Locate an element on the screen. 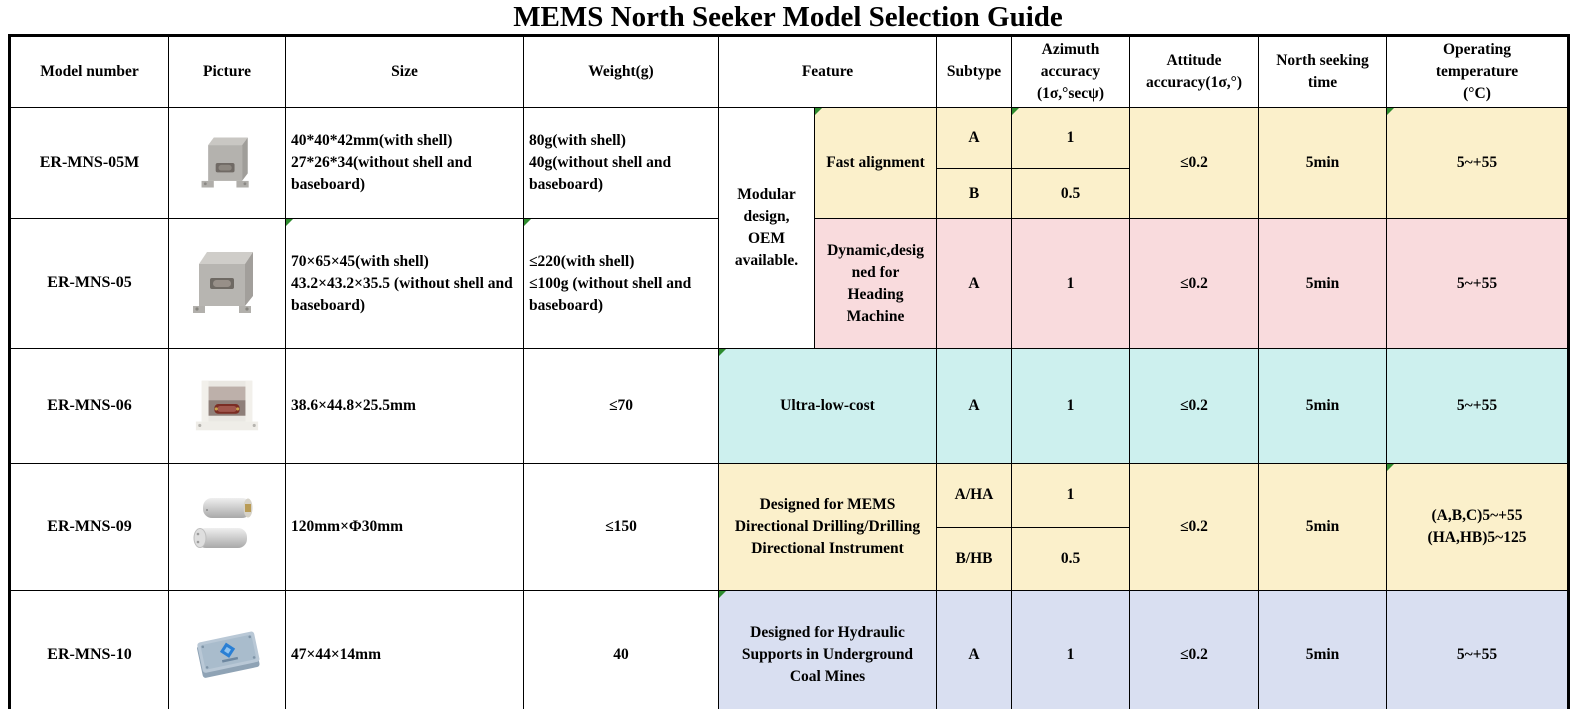  model-cell: ER-MNS-05 is located at coordinates (89, 283).